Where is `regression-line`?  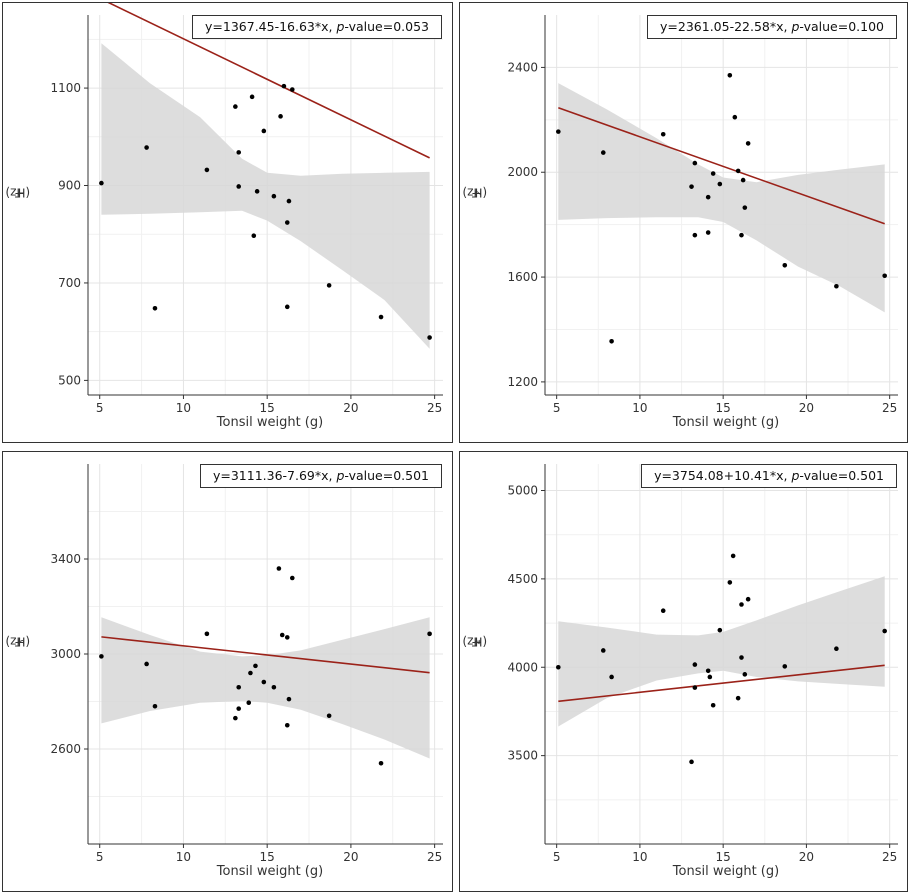 regression-line is located at coordinates (721, 683).